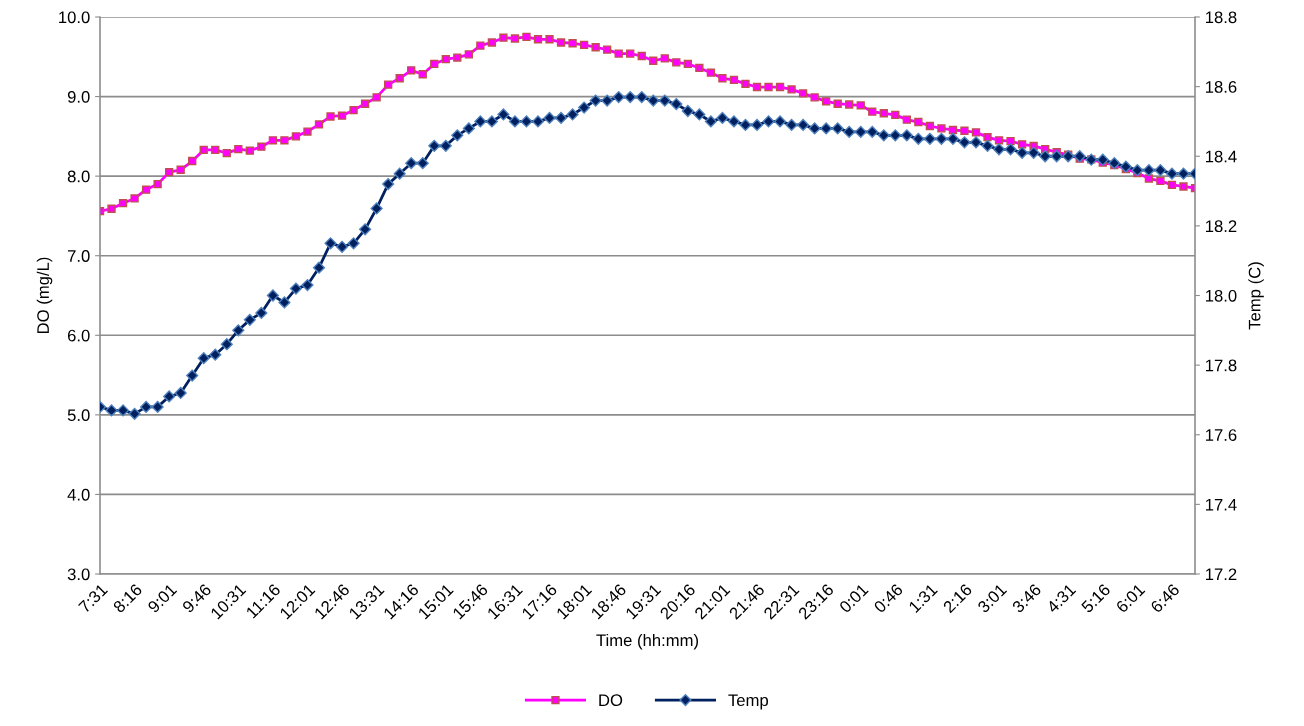 Image resolution: width=1304 pixels, height=726 pixels. Describe the element at coordinates (923, 598) in the screenshot. I see `x-tick-label: 1:31` at that location.